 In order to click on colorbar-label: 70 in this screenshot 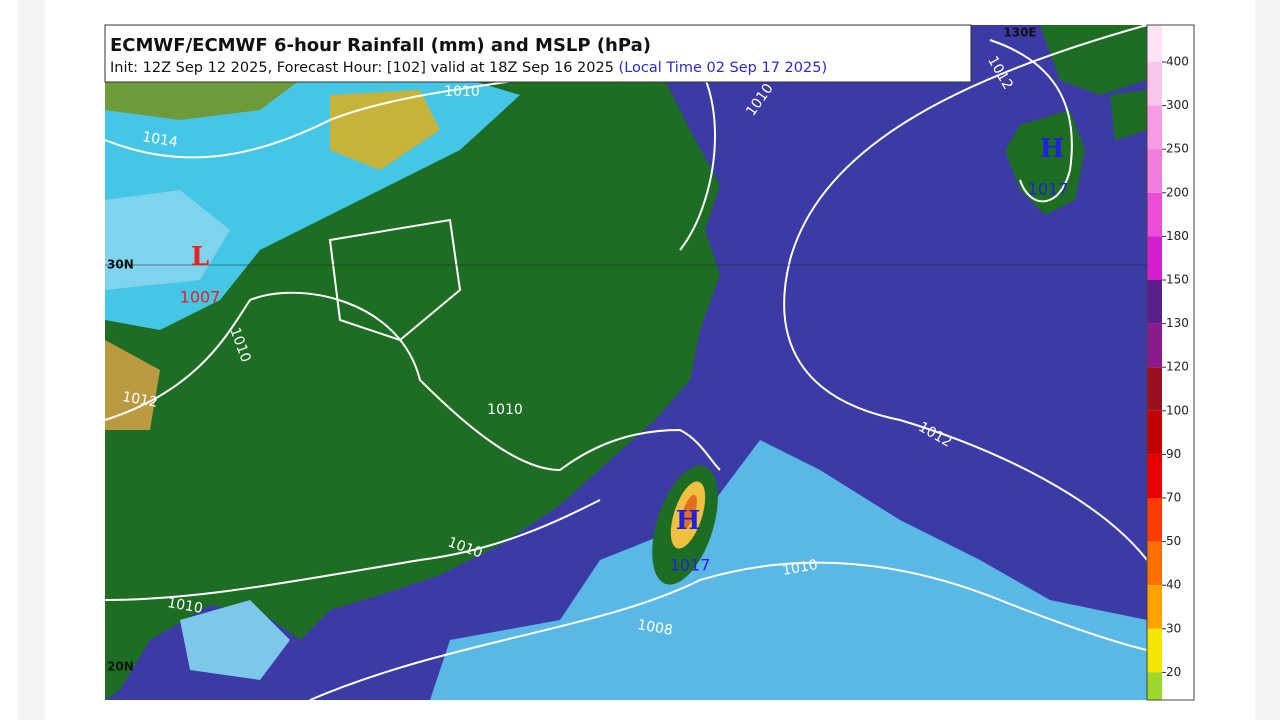, I will do `click(1173, 498)`.